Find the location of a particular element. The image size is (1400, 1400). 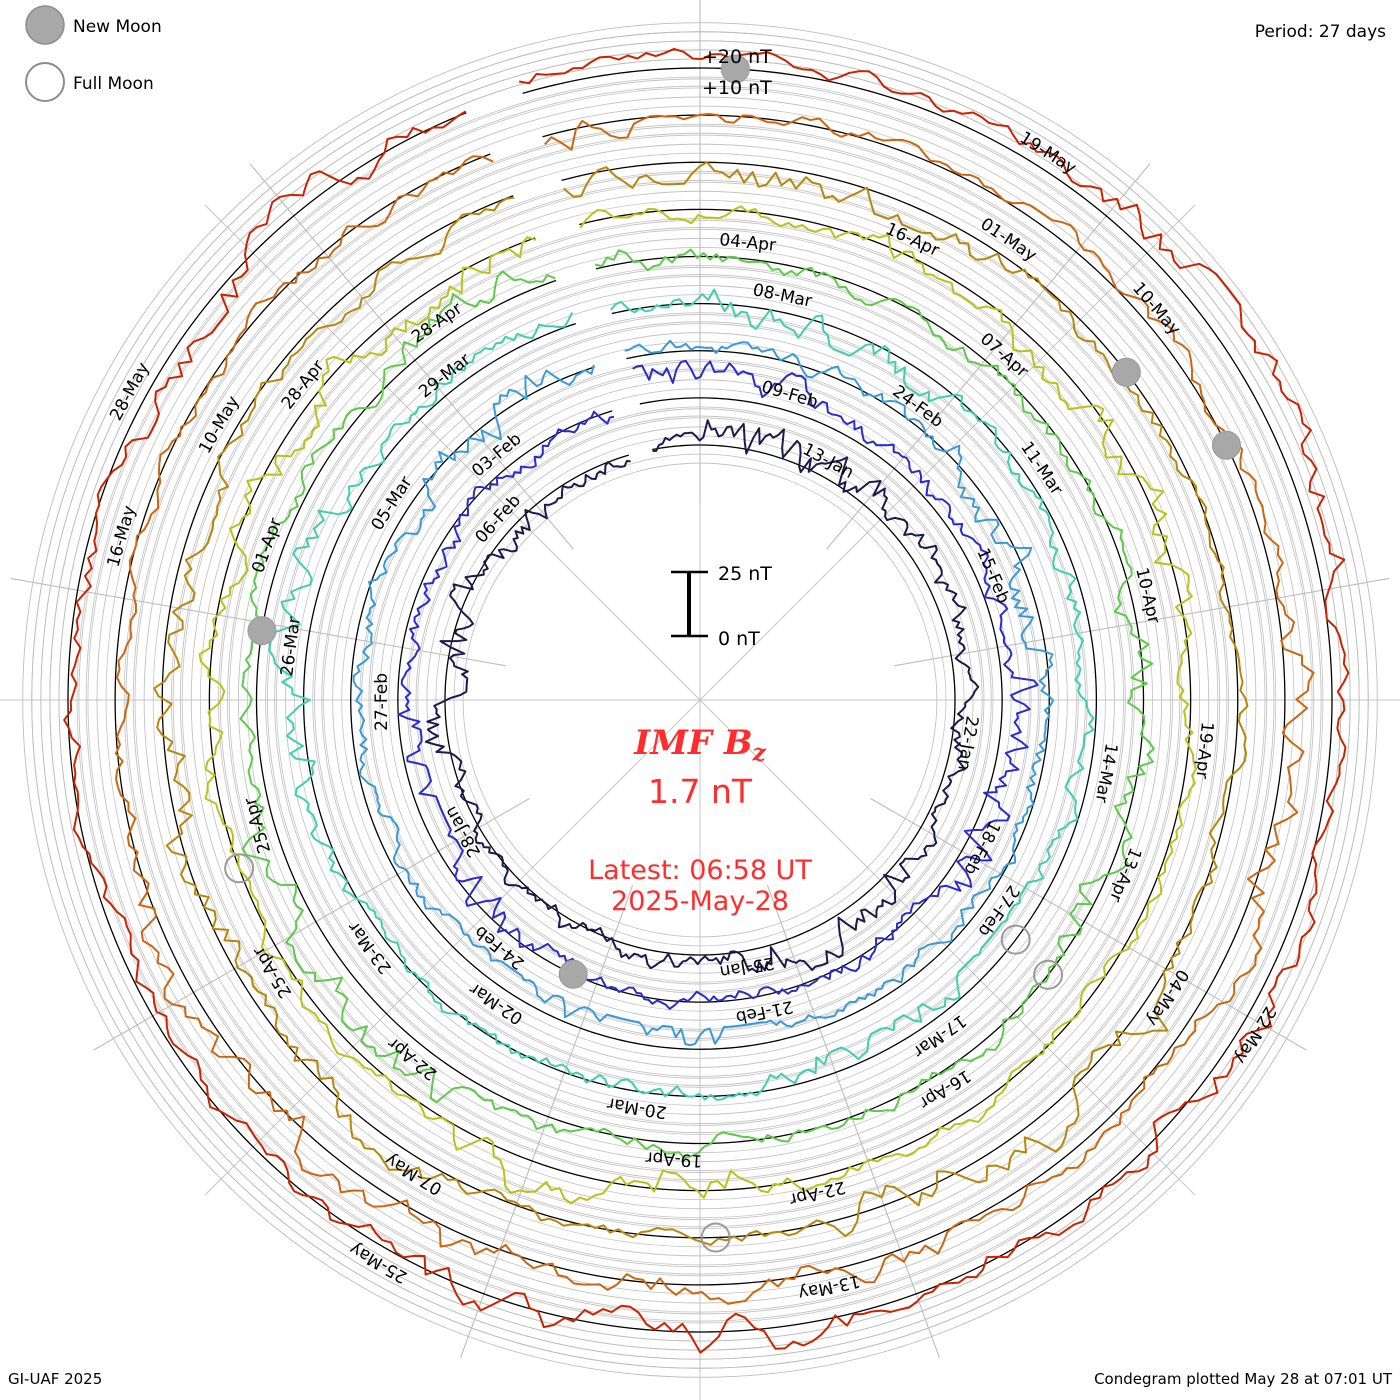

date-label: 13-Jan is located at coordinates (828, 461).